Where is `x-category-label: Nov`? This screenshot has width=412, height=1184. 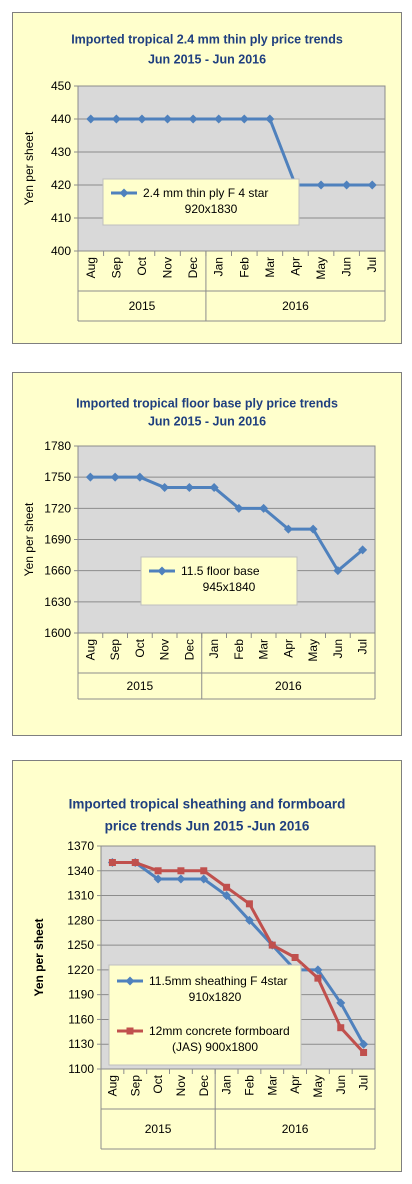 x-category-label: Nov is located at coordinates (165, 649).